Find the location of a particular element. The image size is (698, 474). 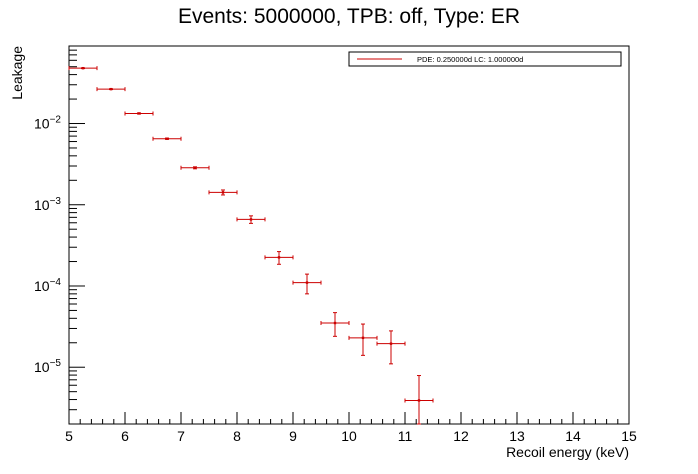

y-tick-label: 10⁻⁴ is located at coordinates (47, 285).